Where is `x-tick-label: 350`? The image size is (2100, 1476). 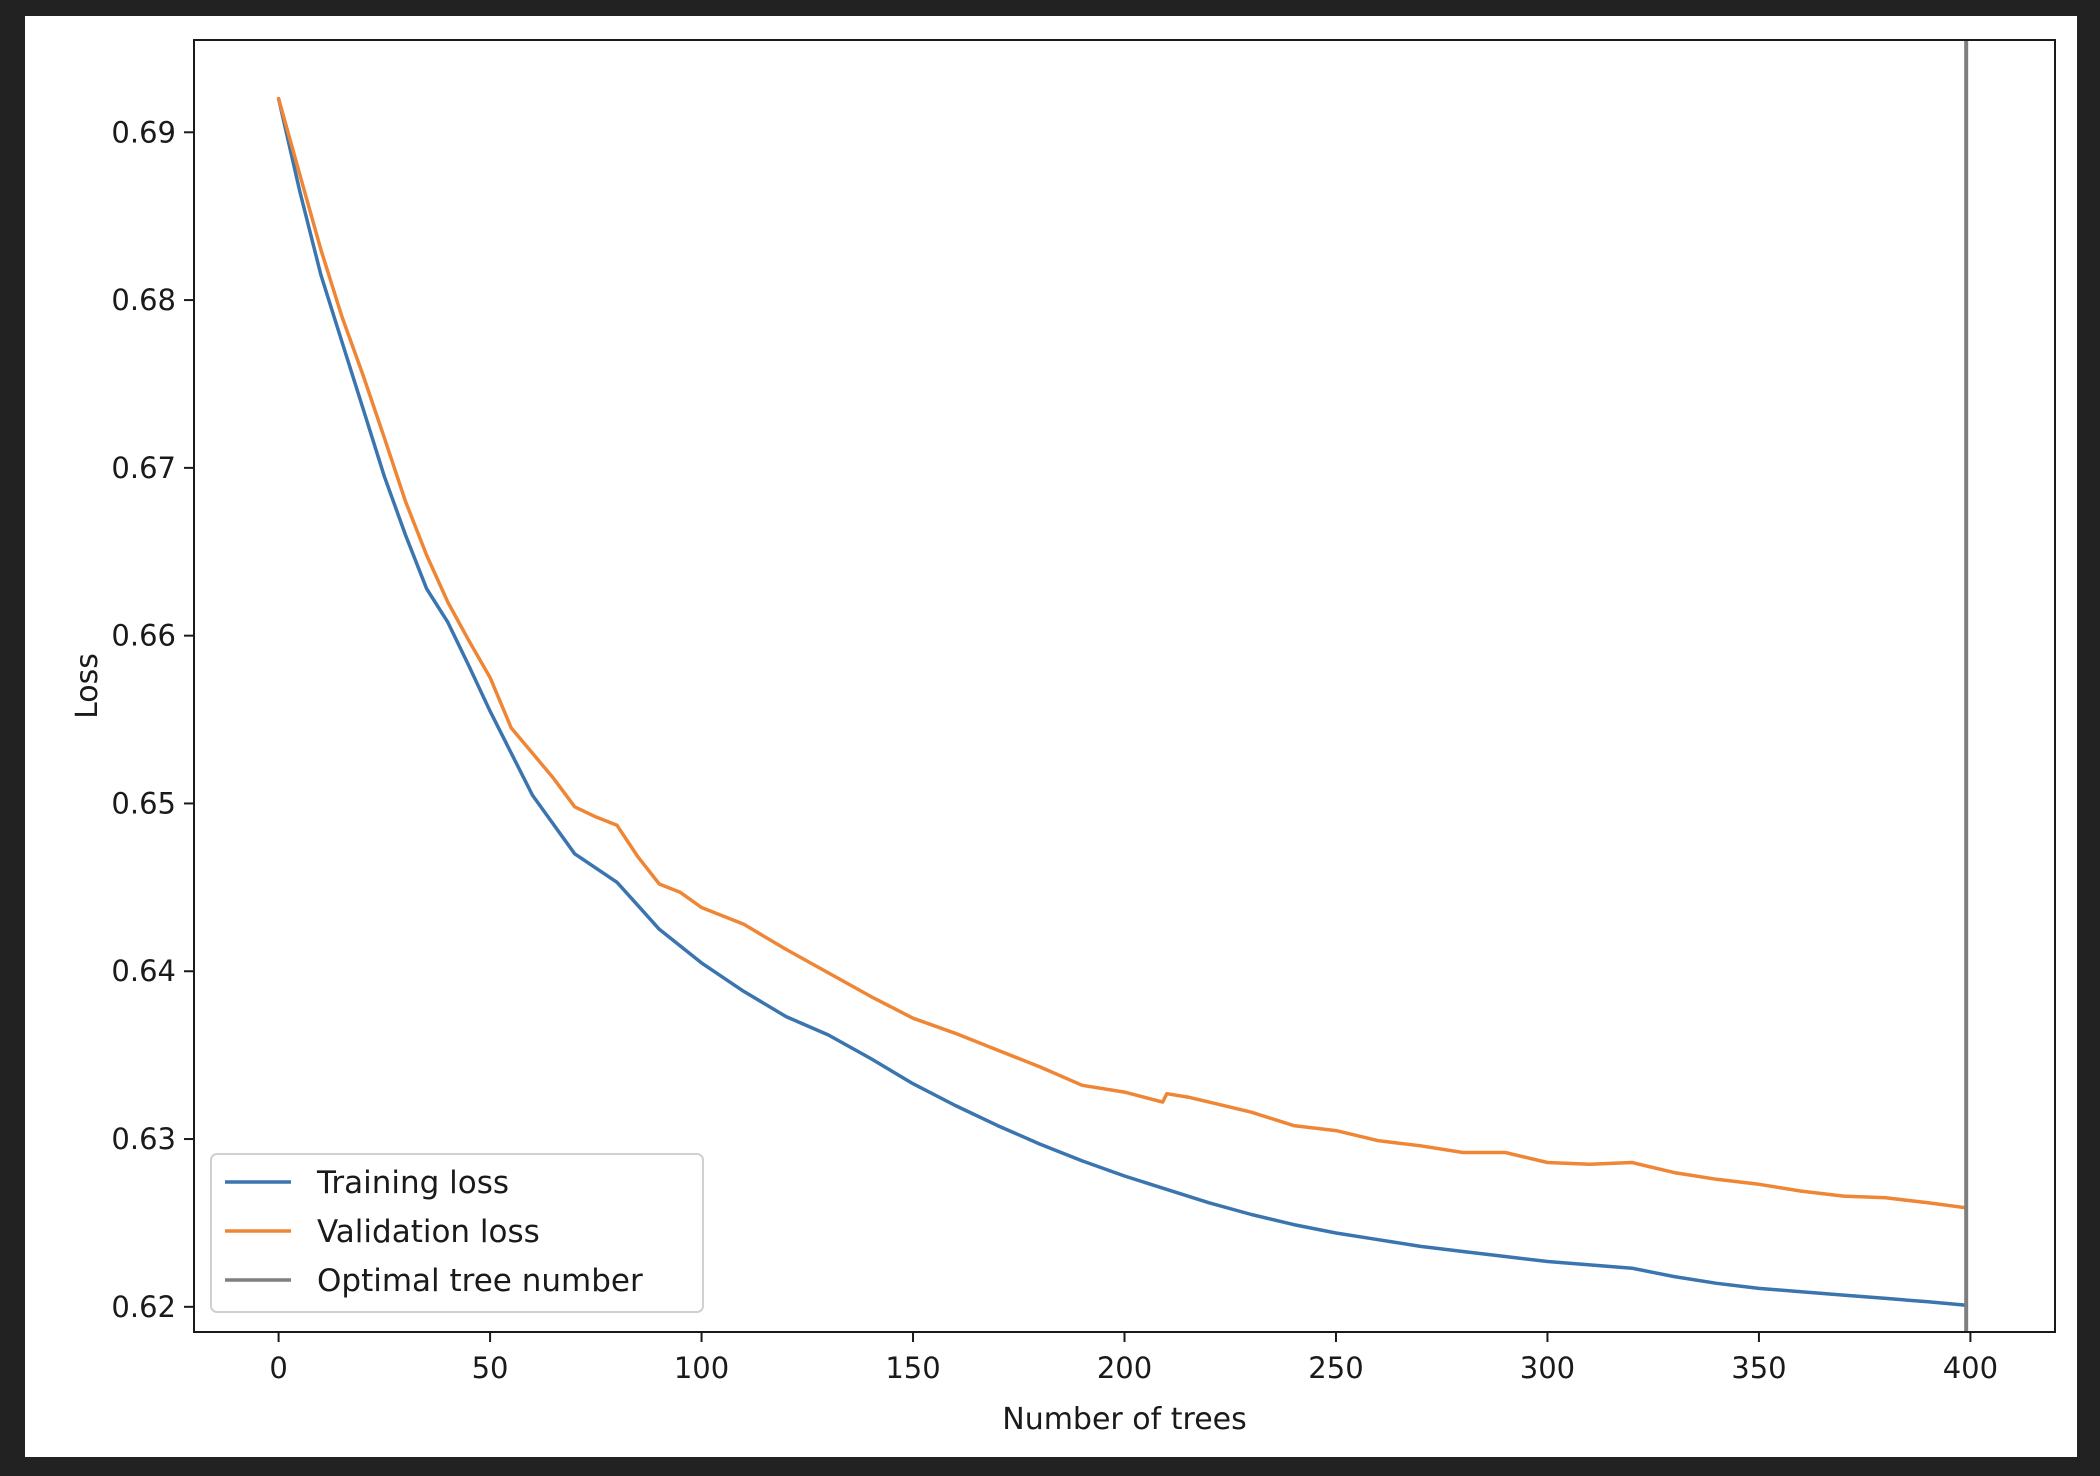 x-tick-label: 350 is located at coordinates (1758, 1368).